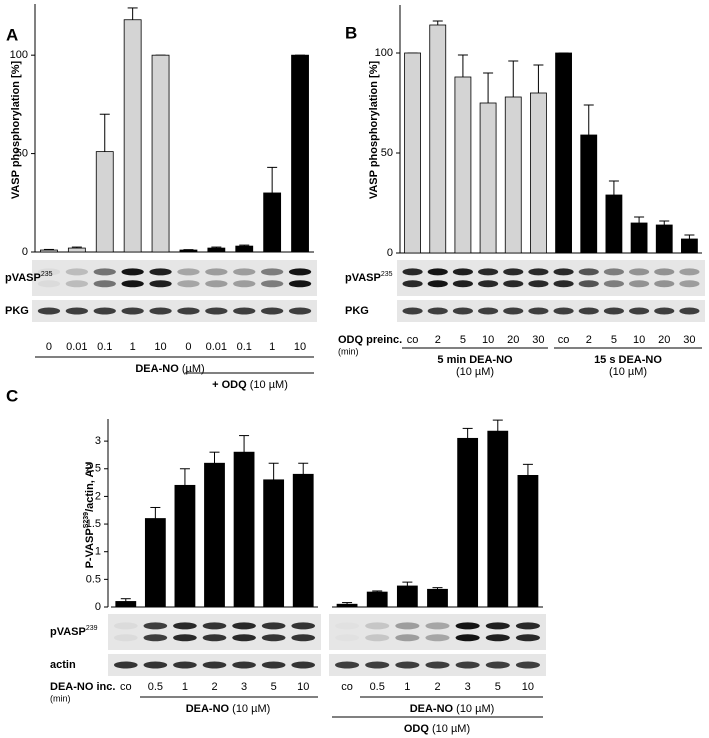  Describe the element at coordinates (98, 552) in the screenshot. I see `y-tick-label: 1` at that location.